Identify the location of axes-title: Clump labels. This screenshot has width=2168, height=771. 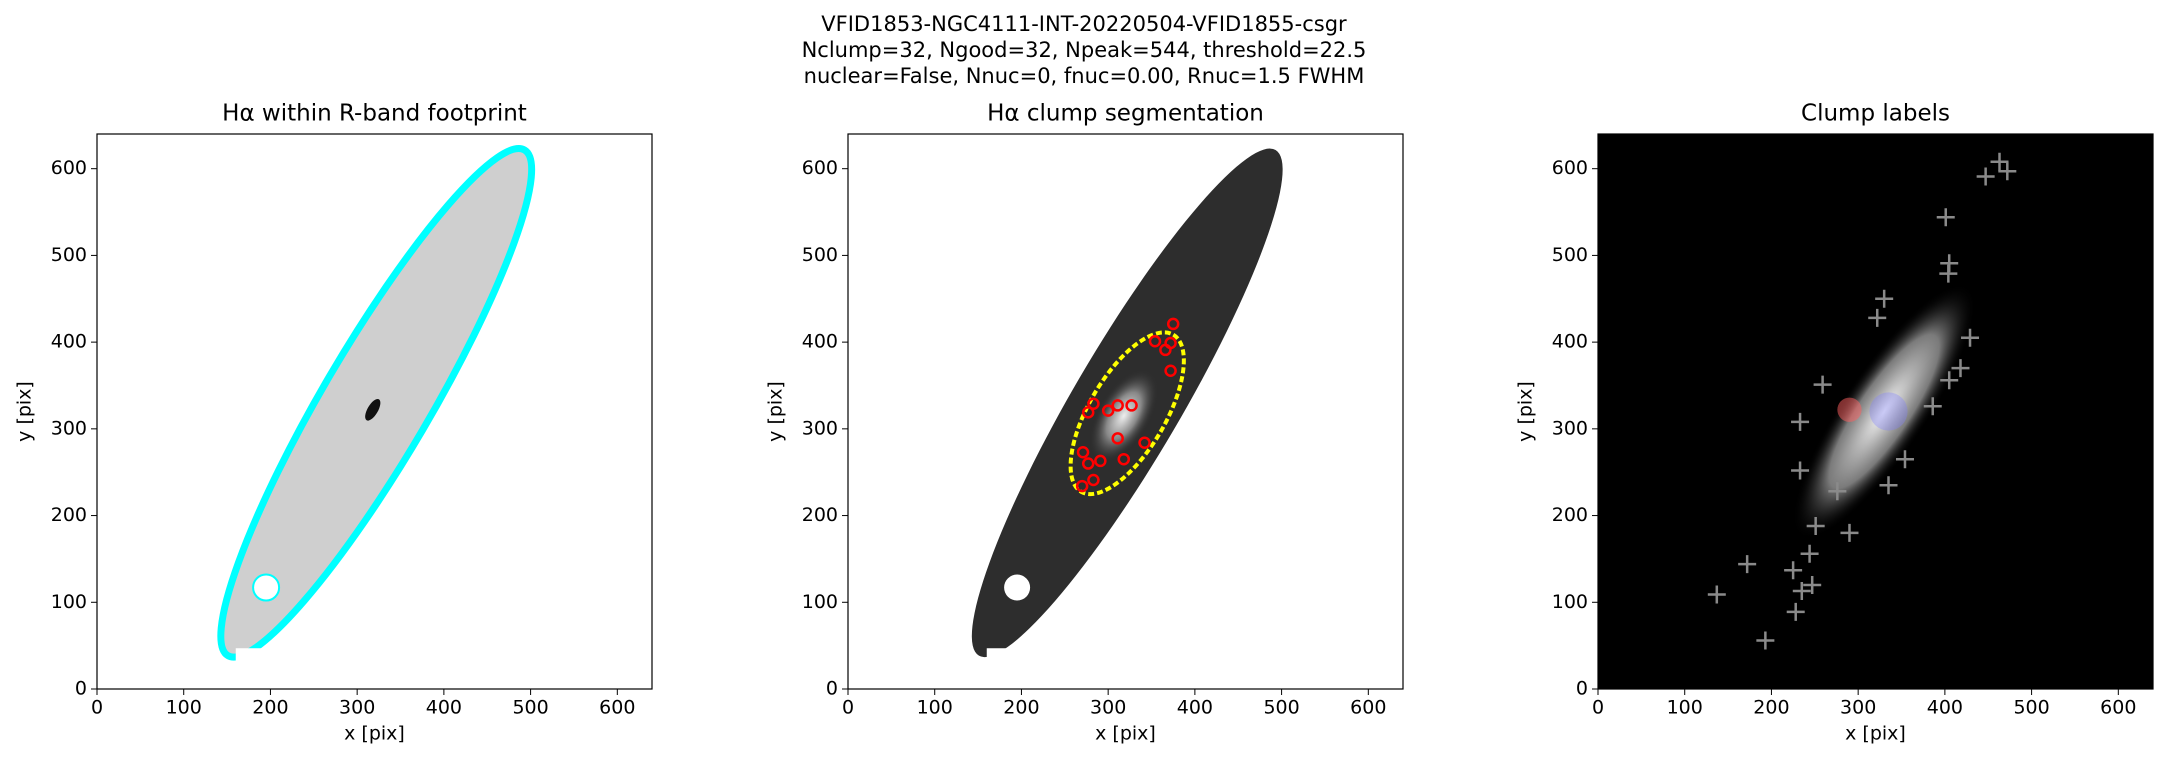
(1875, 114).